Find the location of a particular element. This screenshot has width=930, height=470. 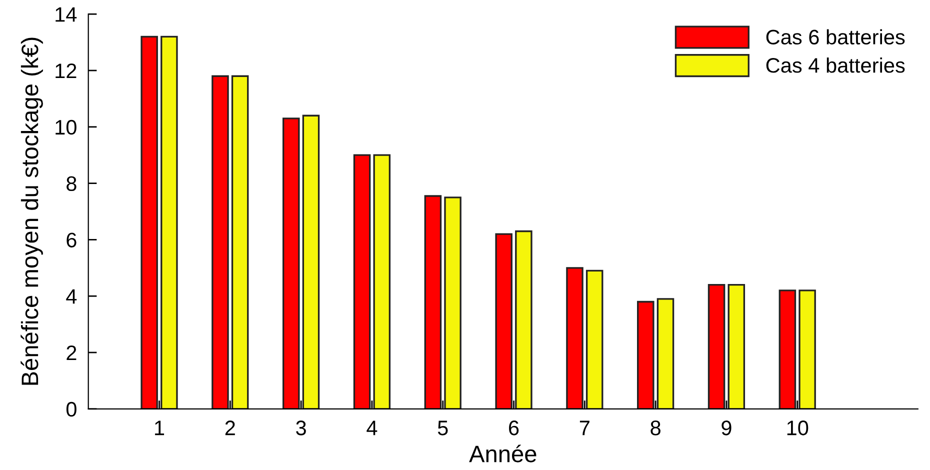

x-tick-label: 2 is located at coordinates (230, 428).